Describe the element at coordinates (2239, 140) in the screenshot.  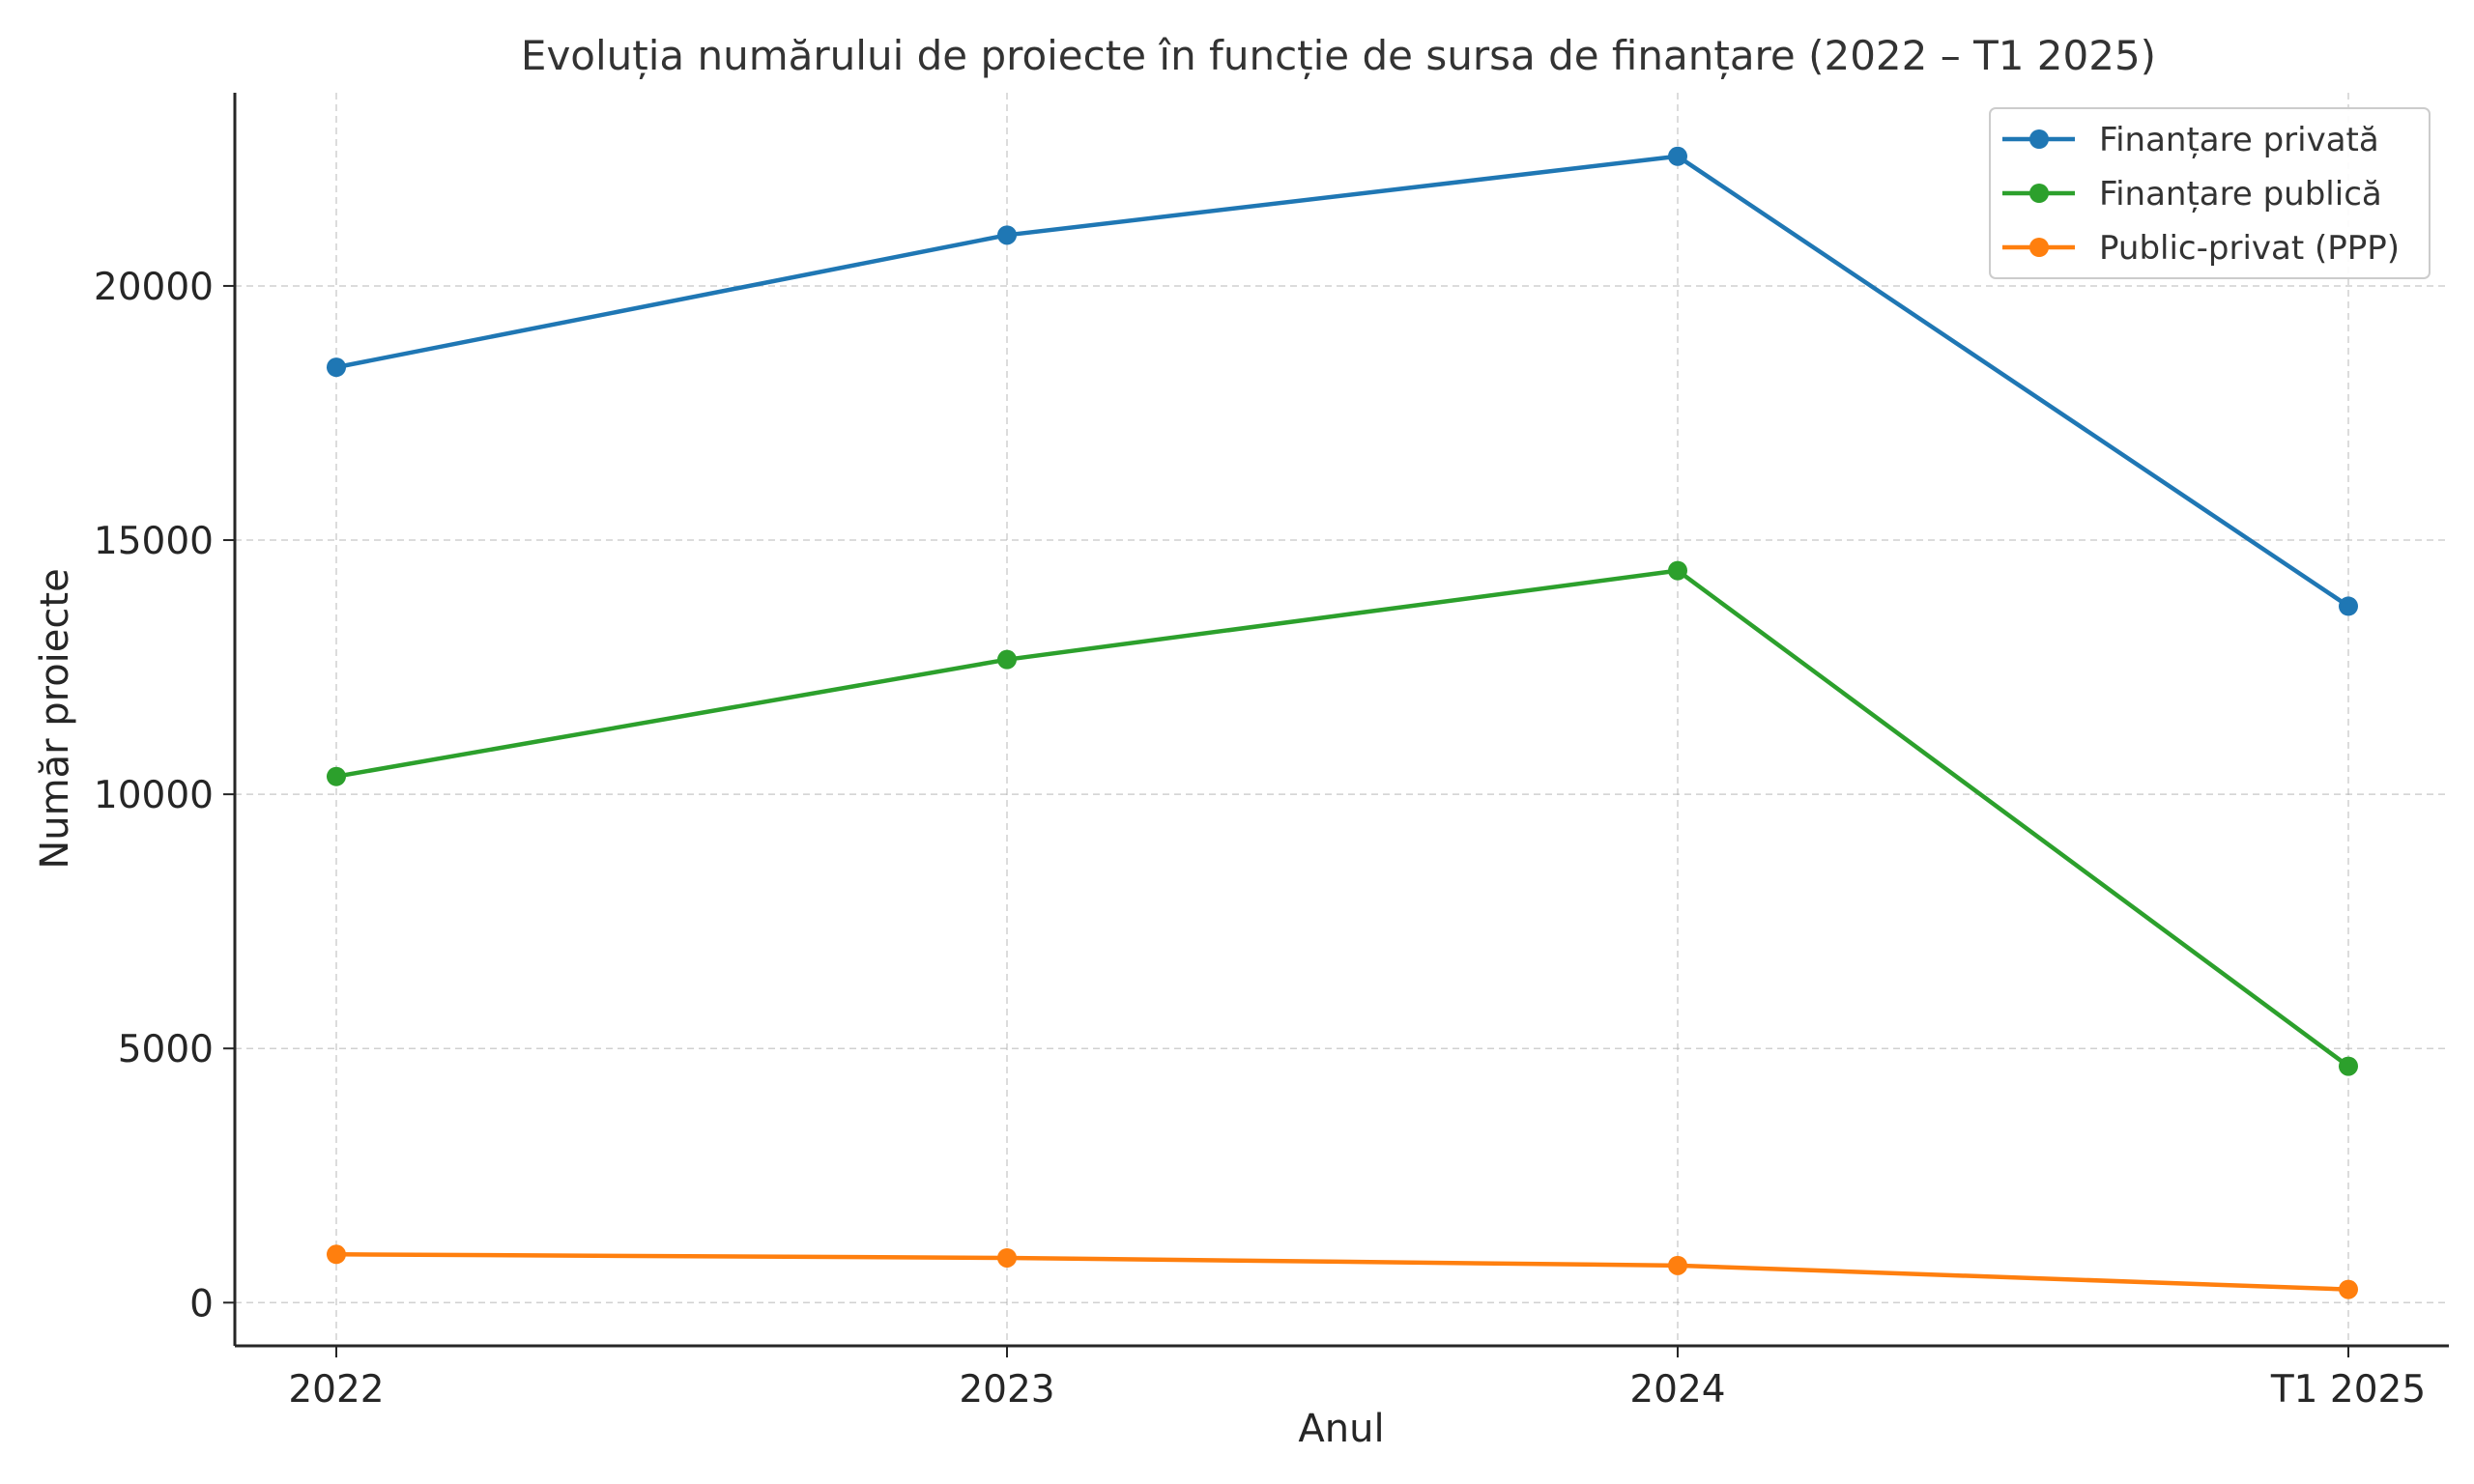
I see `legend-label: Finanțare privată` at that location.